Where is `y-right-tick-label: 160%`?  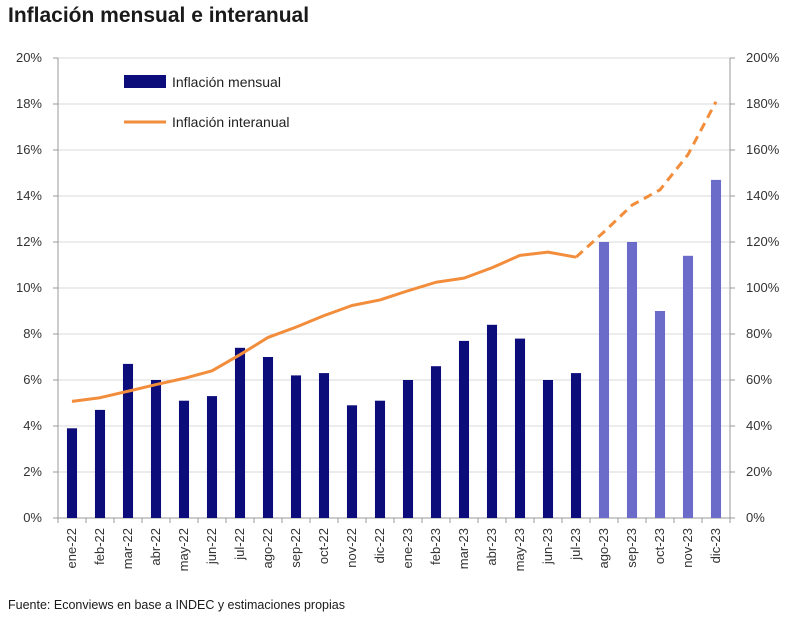
y-right-tick-label: 160% is located at coordinates (763, 149).